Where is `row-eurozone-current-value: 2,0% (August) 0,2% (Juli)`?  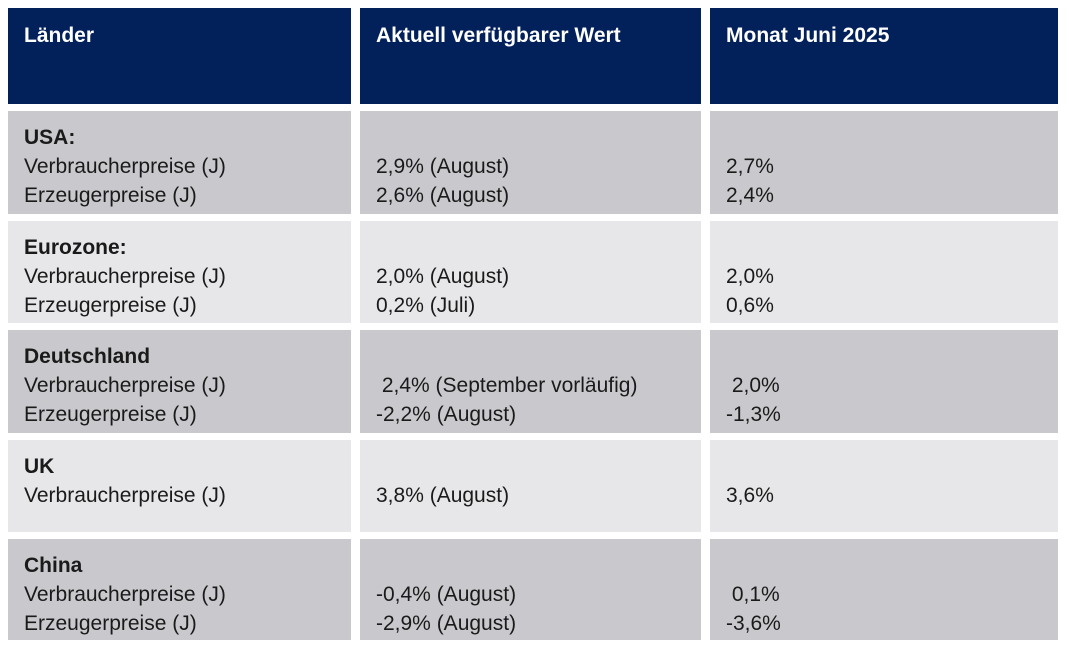 row-eurozone-current-value: 2,0% (August) 0,2% (Juli) is located at coordinates (530, 272).